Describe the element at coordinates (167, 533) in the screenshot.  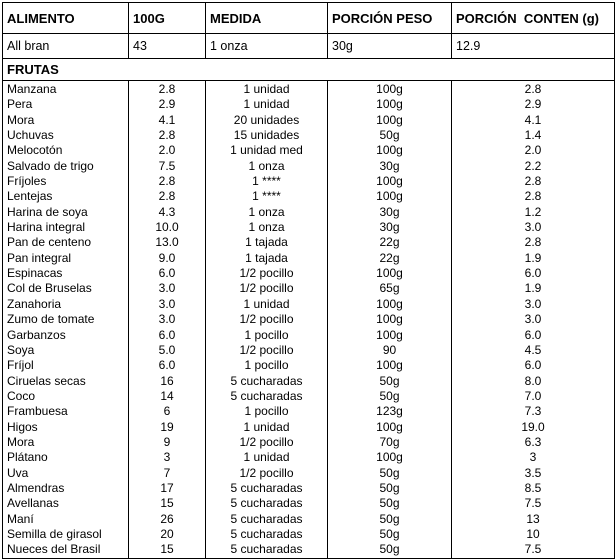
I see `cell-g100: 20` at that location.